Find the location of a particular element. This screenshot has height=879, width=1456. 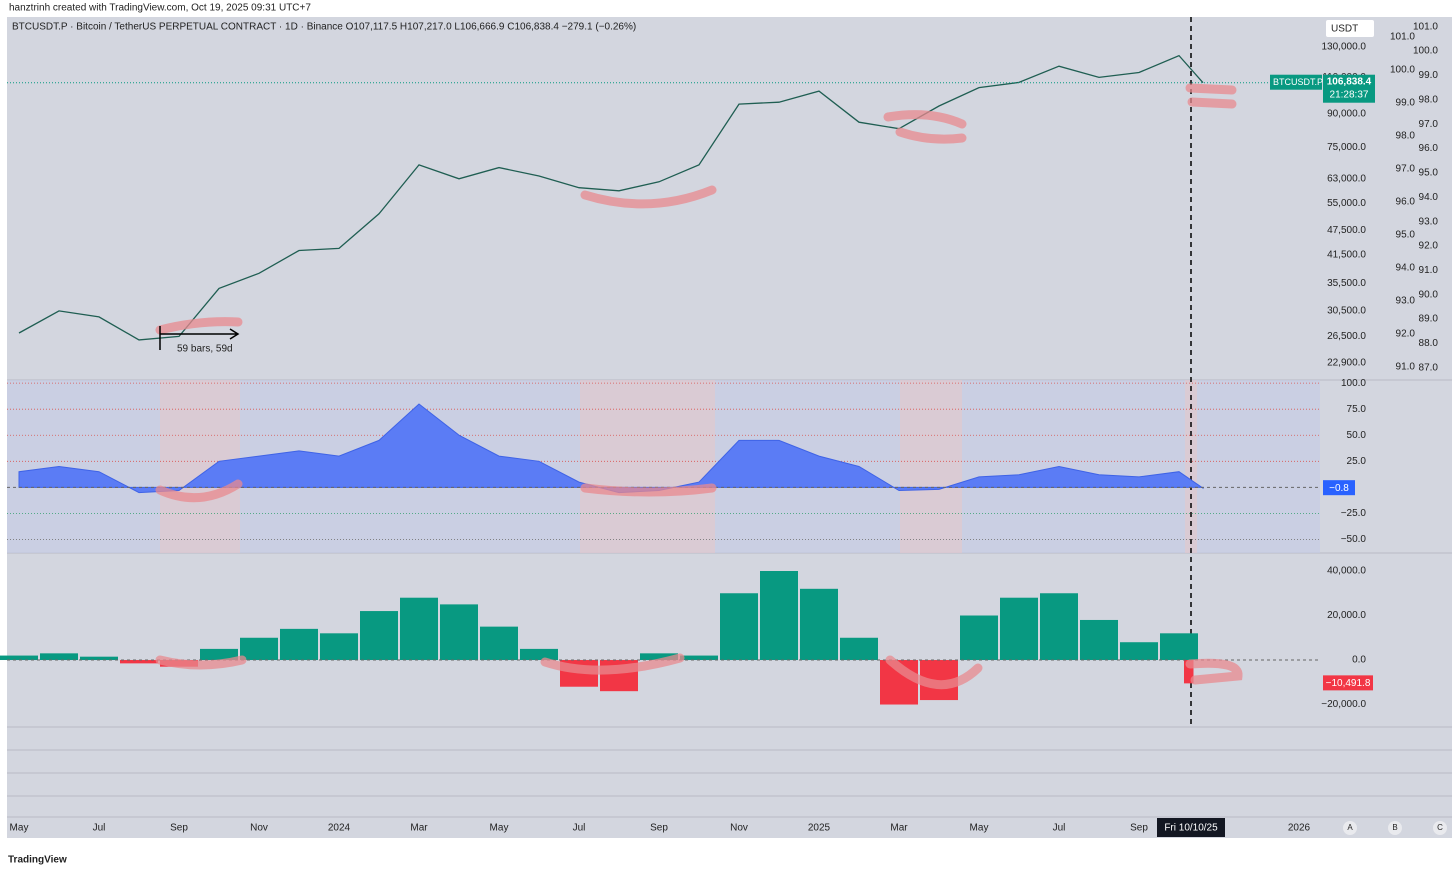

currency: USDT is located at coordinates (1344, 29).